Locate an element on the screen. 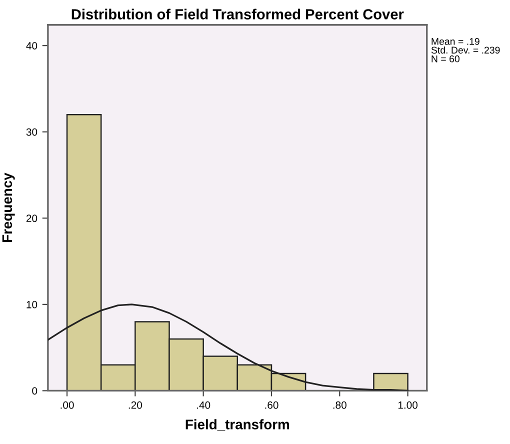 This screenshot has height=444, width=510. y-tick-label: 30 is located at coordinates (32, 132).